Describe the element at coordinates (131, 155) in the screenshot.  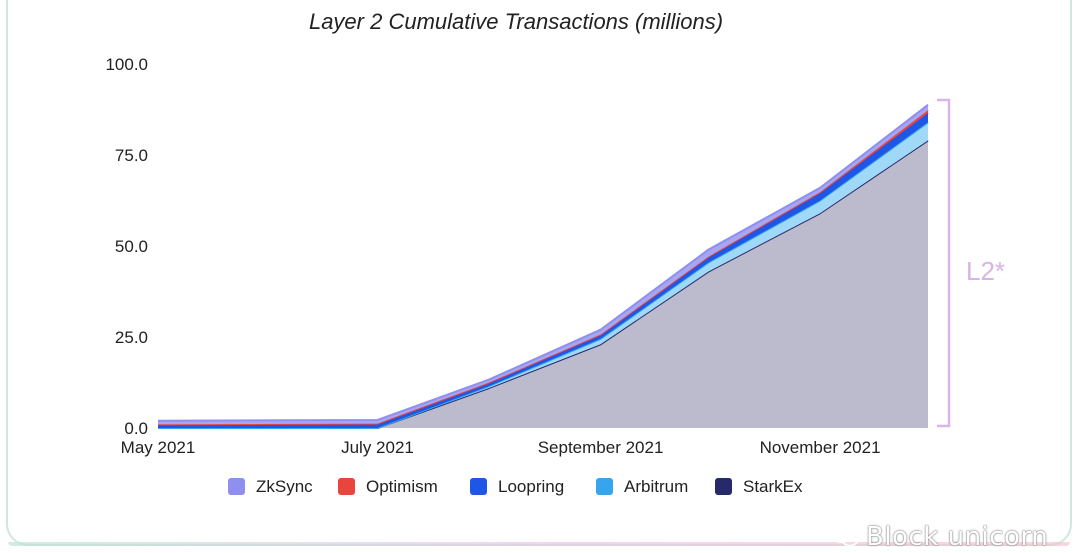
I see `y-tick-label: 75.0` at that location.